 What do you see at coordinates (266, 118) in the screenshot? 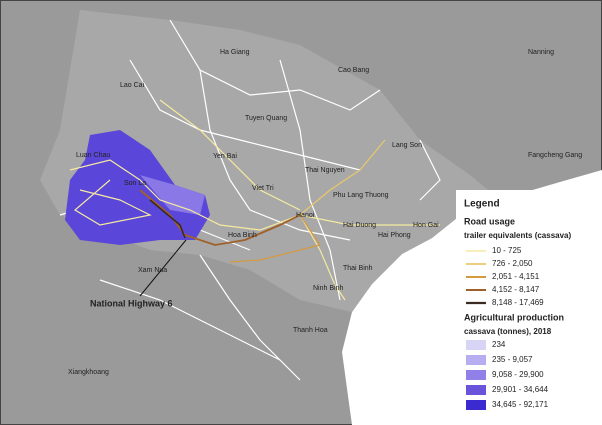
I see `place-label: Tuyen Quang` at bounding box center [266, 118].